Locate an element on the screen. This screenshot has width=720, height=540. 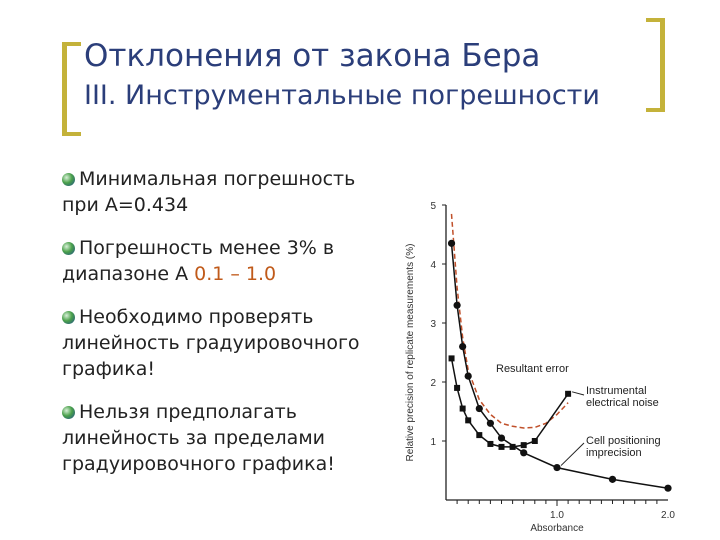
bullet-text: Погрешность менее 3% в диапазоне А is located at coordinates (198, 261).